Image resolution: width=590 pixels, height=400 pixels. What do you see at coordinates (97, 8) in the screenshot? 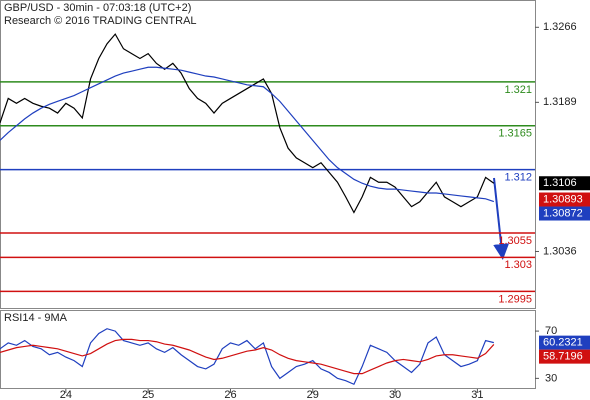
I see `chart-title: GBP/USD - 30min - 07:03:18 (UTC+2)` at bounding box center [97, 8].